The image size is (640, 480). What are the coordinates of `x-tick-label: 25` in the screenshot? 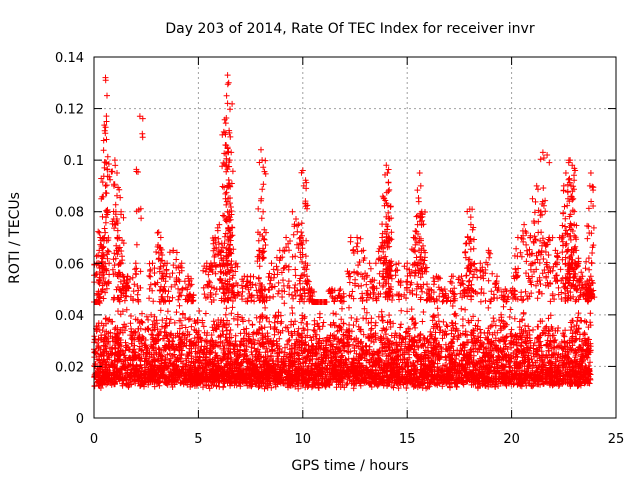 It's located at (616, 439).